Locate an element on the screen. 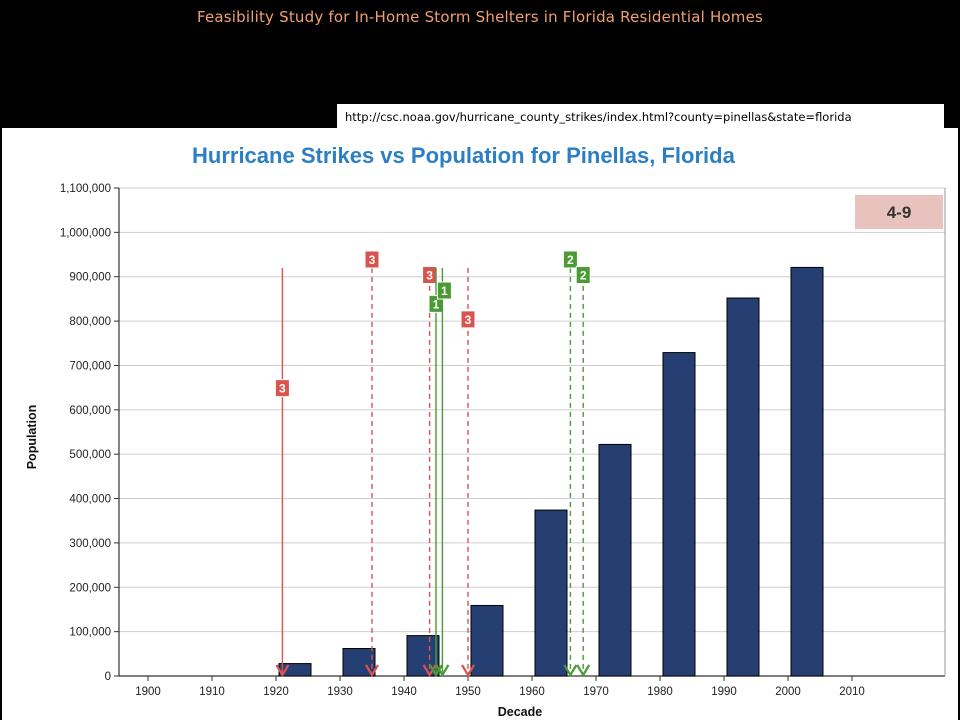 The width and height of the screenshot is (960, 720). strike-category-label-1935: 3 is located at coordinates (372, 260).